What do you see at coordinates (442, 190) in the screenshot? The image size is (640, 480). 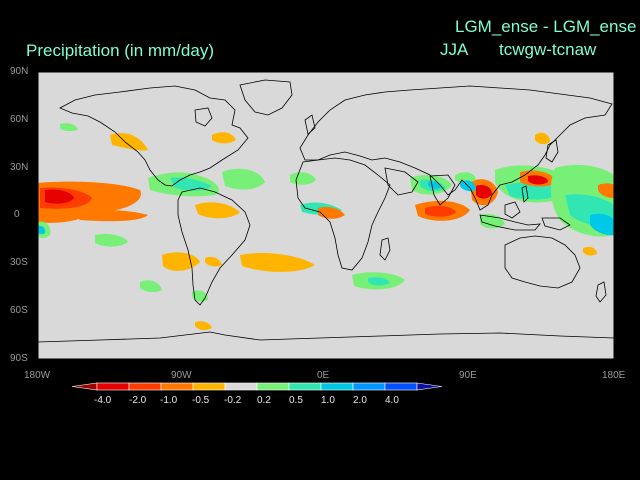 I see `coast-india` at bounding box center [442, 190].